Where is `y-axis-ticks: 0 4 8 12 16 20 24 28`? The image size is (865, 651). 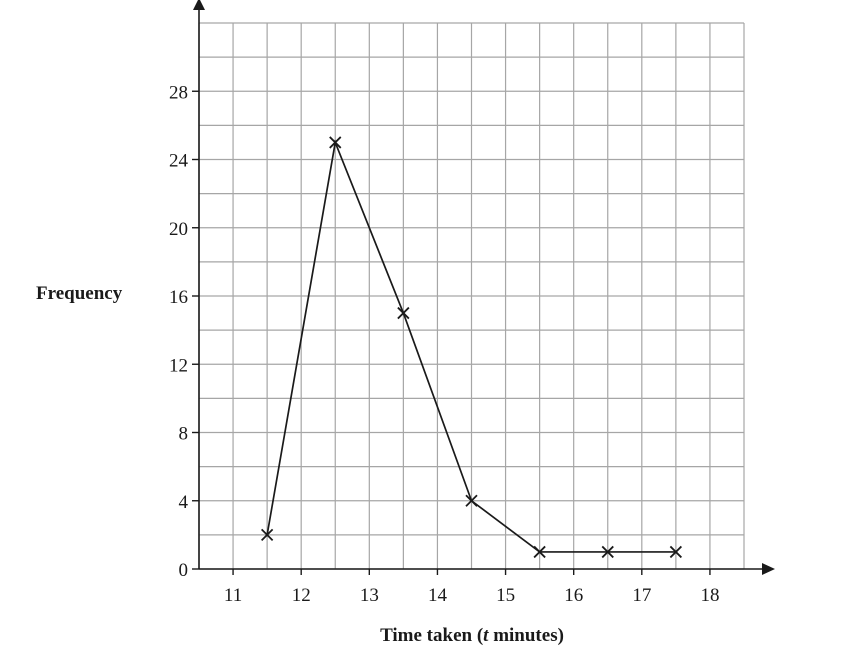 y-axis-ticks: 0 4 8 12 16 20 24 28 is located at coordinates (184, 331).